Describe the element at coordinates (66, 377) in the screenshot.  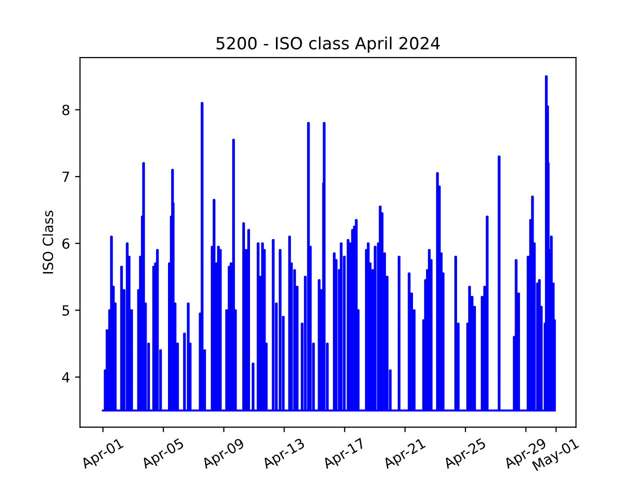
I see `y-tick-label: 4` at that location.